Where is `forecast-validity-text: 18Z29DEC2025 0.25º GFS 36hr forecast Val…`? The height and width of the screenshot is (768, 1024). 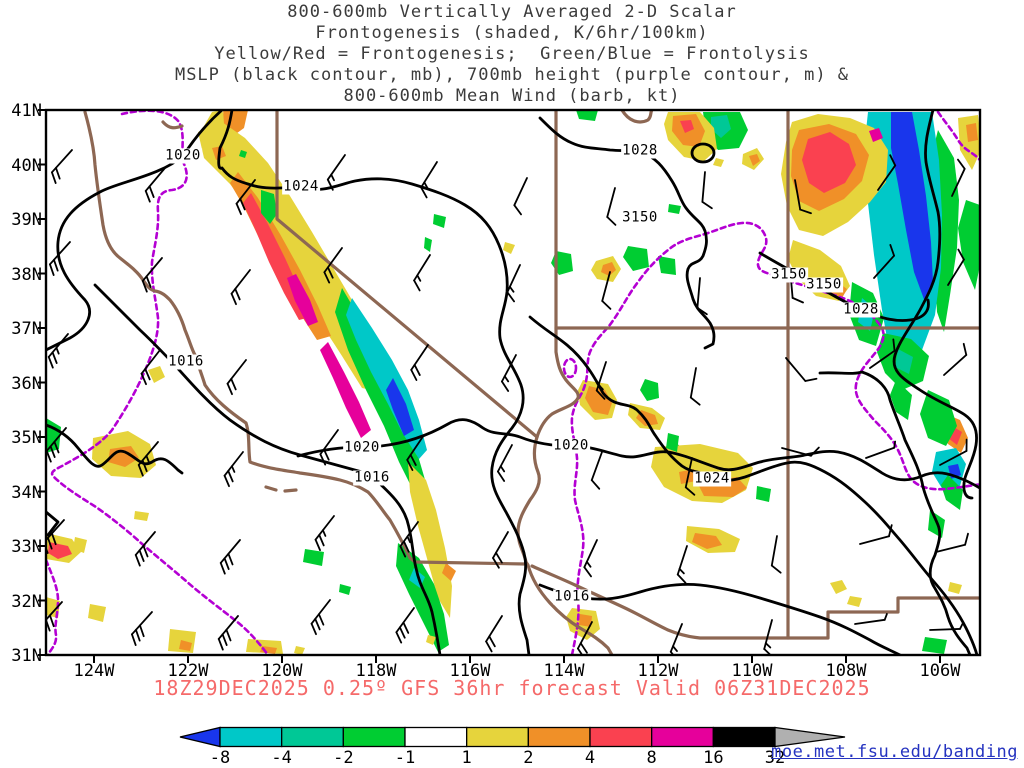 forecast-validity-text: 18Z29DEC2025 0.25º GFS 36hr forecast Val… is located at coordinates (512, 688).